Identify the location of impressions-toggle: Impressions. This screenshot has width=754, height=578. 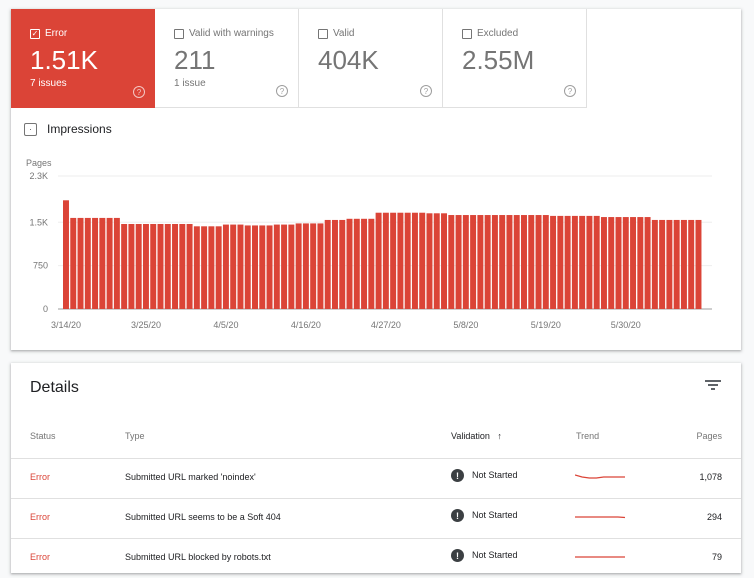
(68, 129).